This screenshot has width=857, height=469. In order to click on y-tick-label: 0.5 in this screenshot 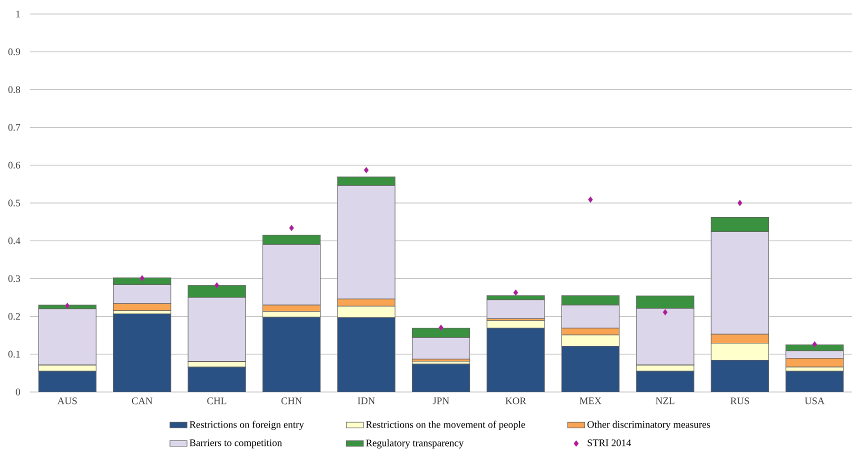, I will do `click(14, 203)`.